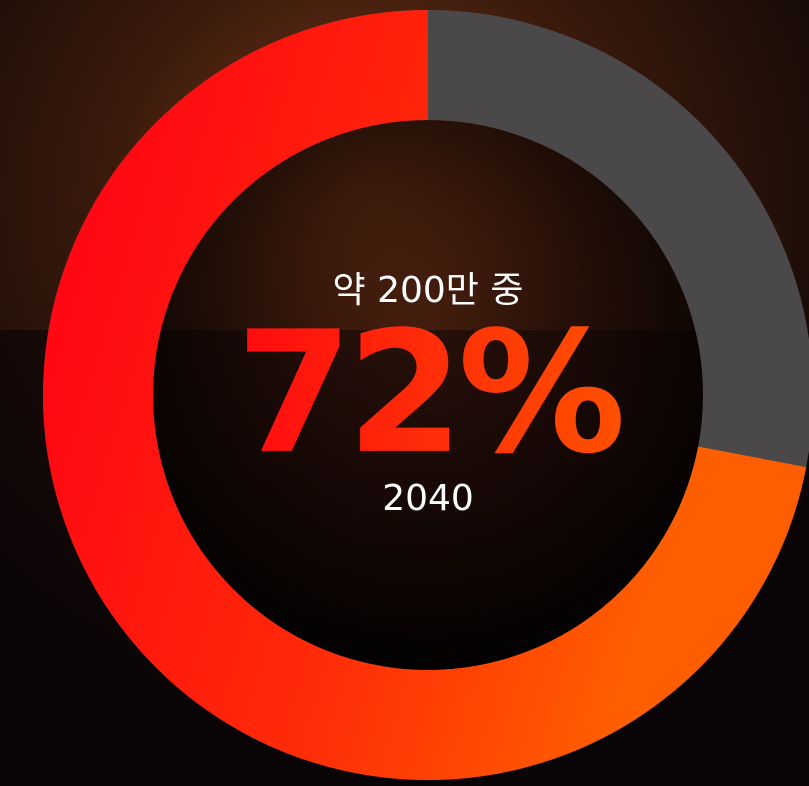 The height and width of the screenshot is (786, 809). I want to click on caption: 2040, so click(428, 498).